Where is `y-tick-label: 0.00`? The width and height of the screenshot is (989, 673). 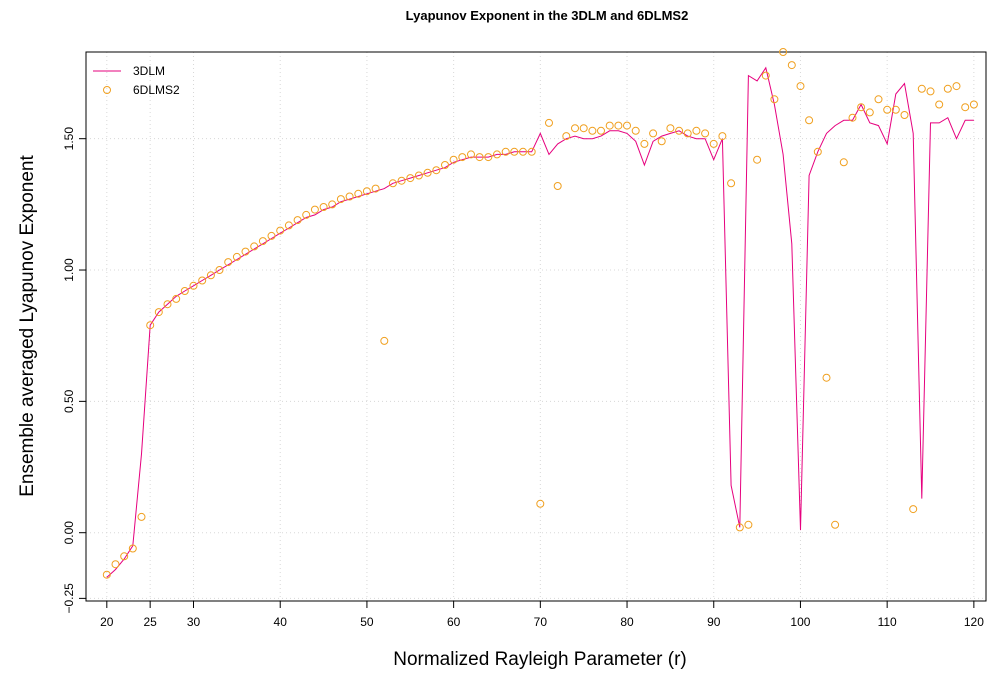 y-tick-label: 0.00 is located at coordinates (69, 533).